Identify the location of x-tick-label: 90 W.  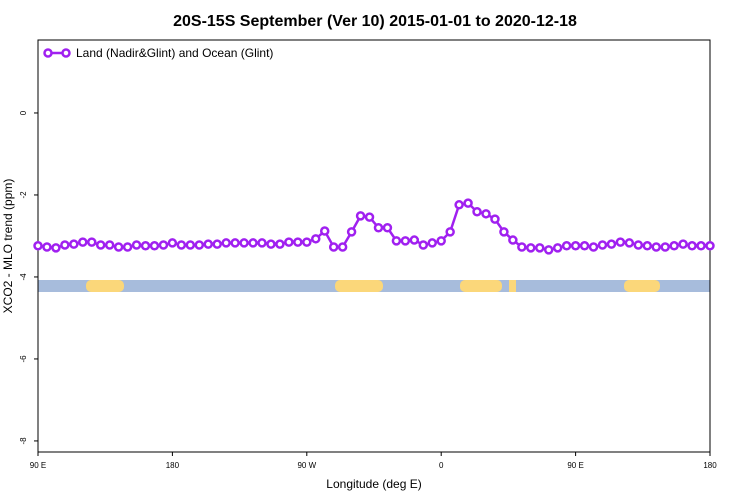
(306, 465).